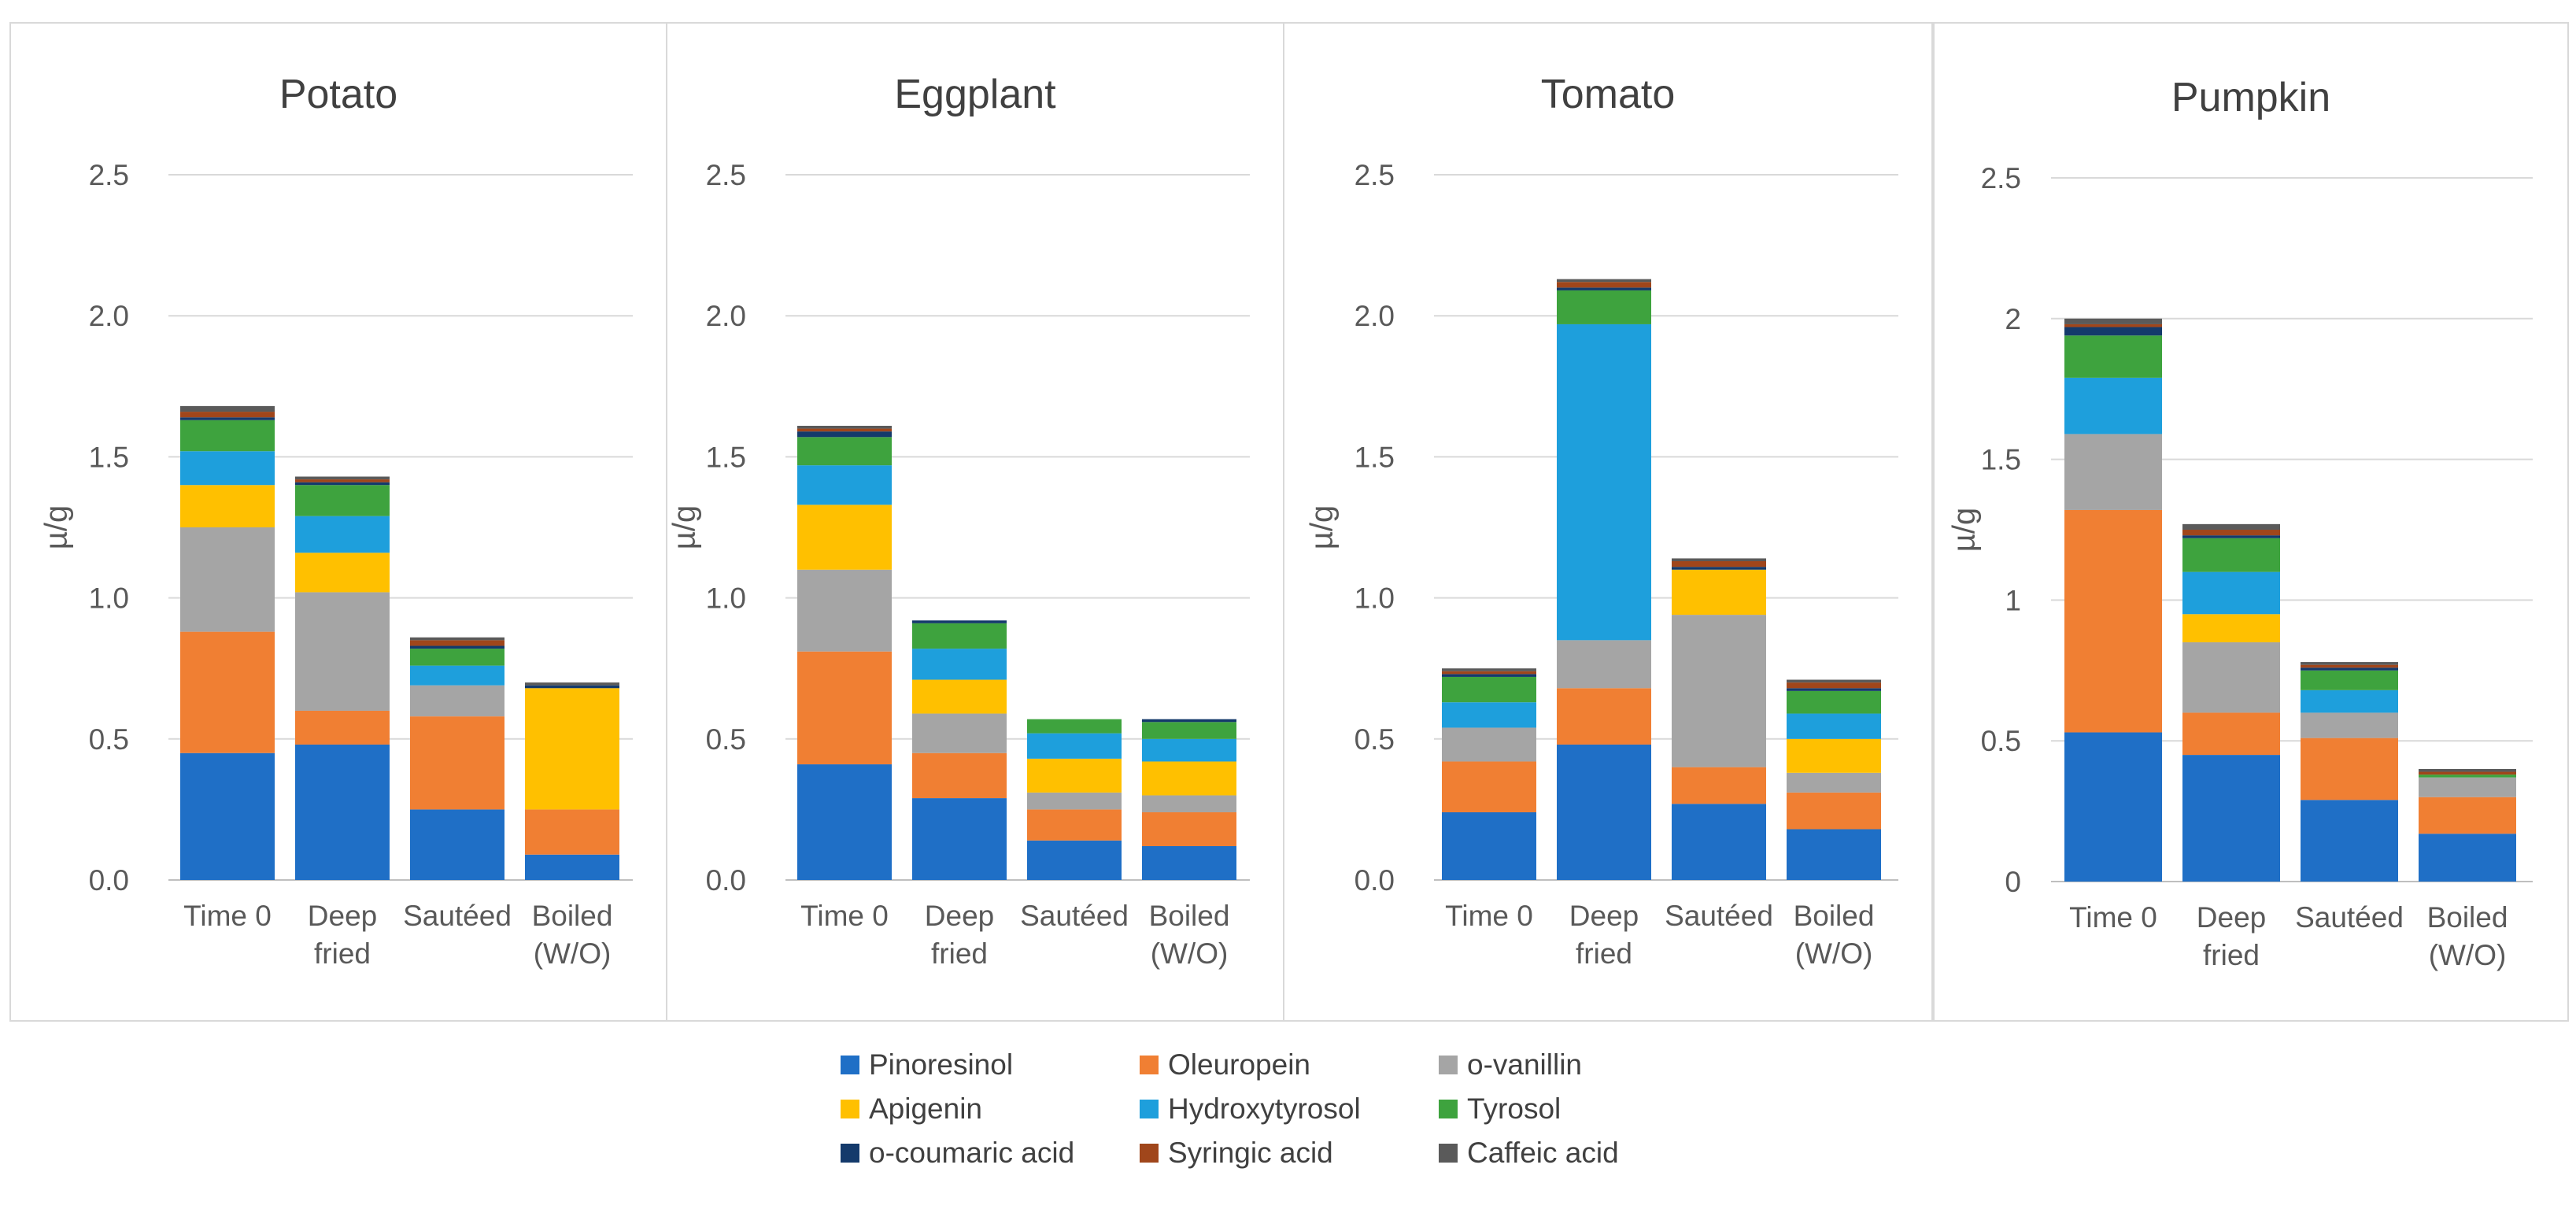 The height and width of the screenshot is (1209, 2576). I want to click on y-tick-label: 0, so click(2013, 882).